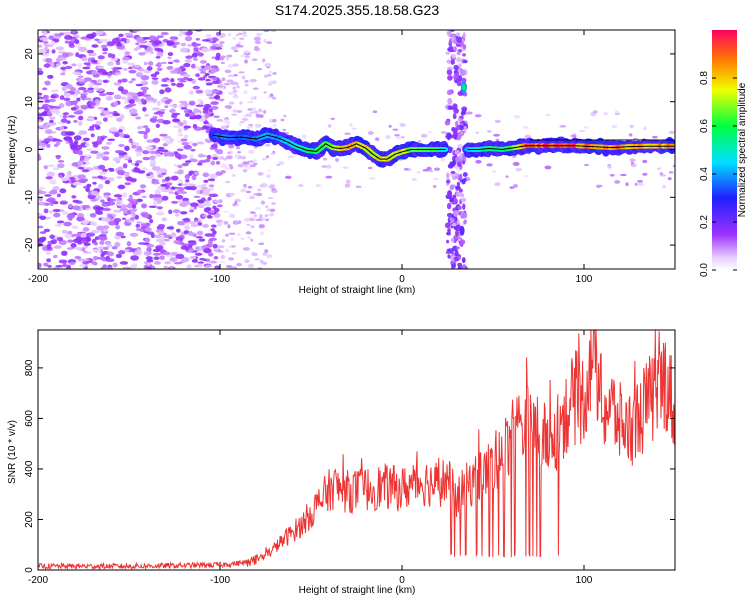 The image size is (750, 600). Describe the element at coordinates (402, 580) in the screenshot. I see `x-tick-label: 0` at that location.